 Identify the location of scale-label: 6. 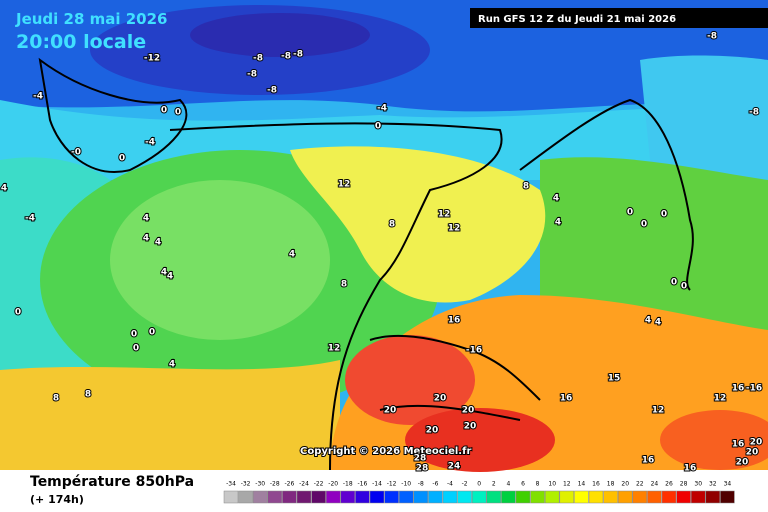
(523, 484).